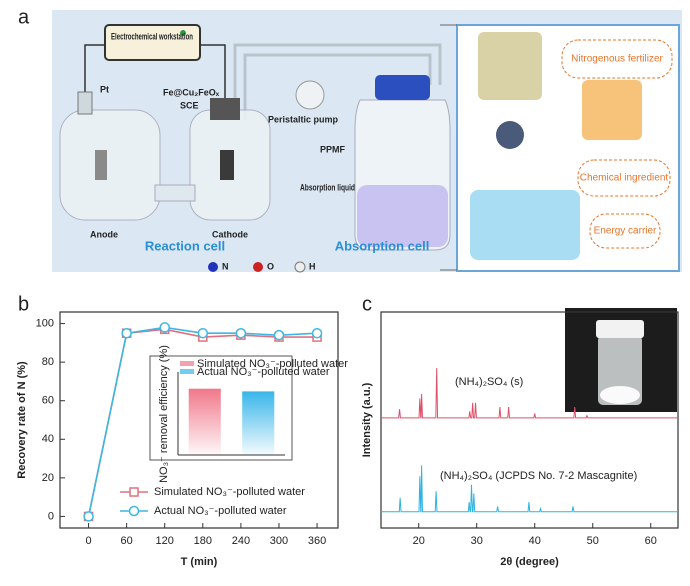 The width and height of the screenshot is (690, 586). I want to click on label: O, so click(270, 266).